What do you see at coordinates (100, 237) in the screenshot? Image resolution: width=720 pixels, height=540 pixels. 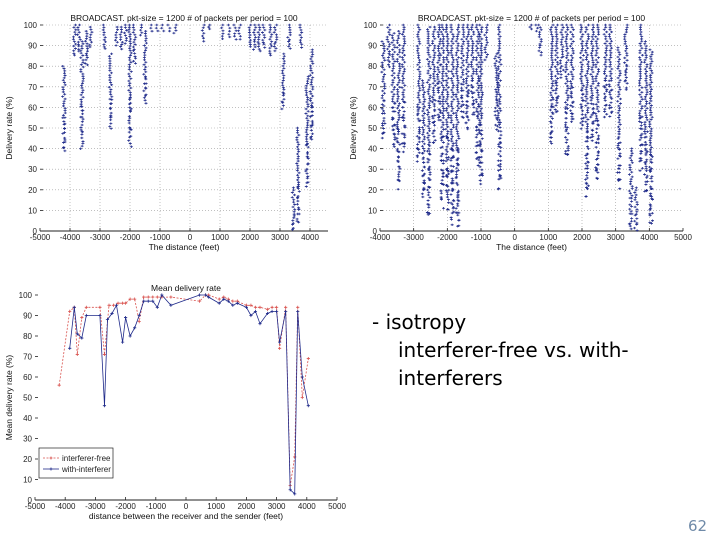 I see `x-tick-label: -3000` at bounding box center [100, 237].